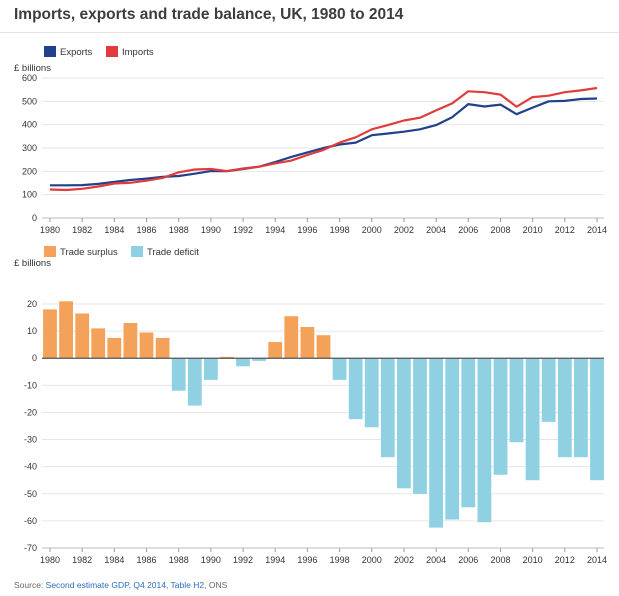 The height and width of the screenshot is (596, 619). Describe the element at coordinates (243, 560) in the screenshot. I see `bar-x-tick-label: 1992` at that location.